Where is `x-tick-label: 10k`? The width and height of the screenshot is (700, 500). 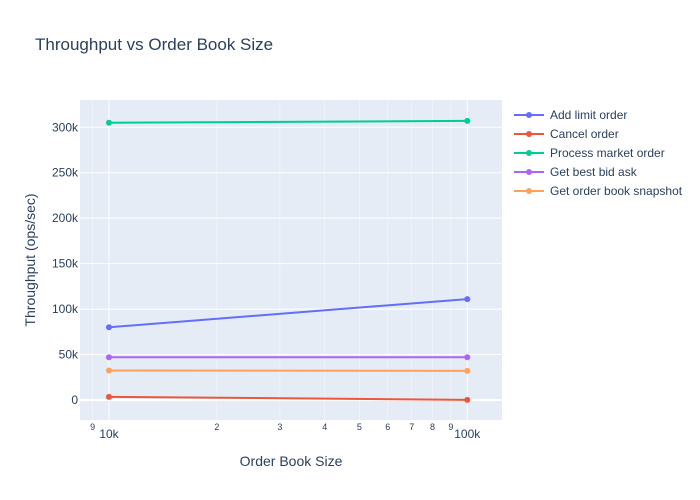 x-tick-label: 10k is located at coordinates (109, 434).